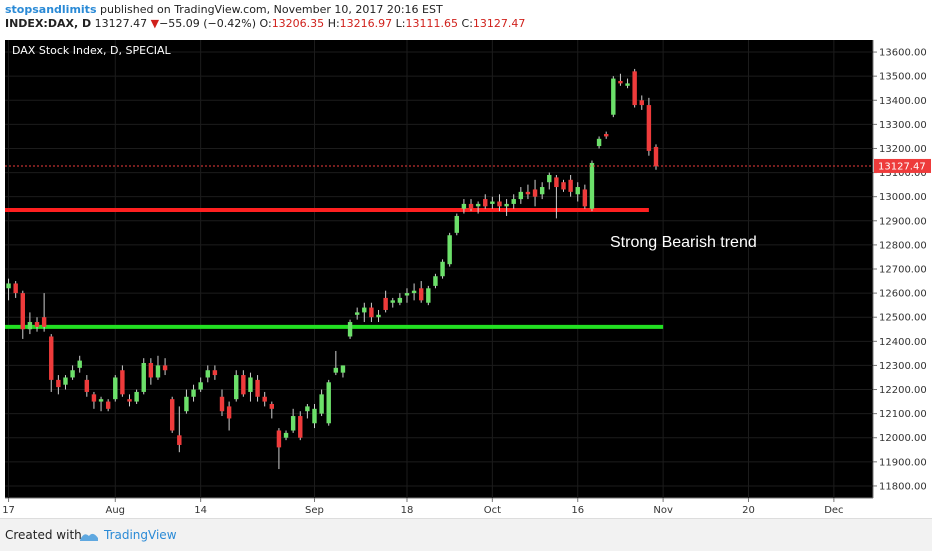 The height and width of the screenshot is (551, 932). I want to click on price-axis, so click(902, 269).